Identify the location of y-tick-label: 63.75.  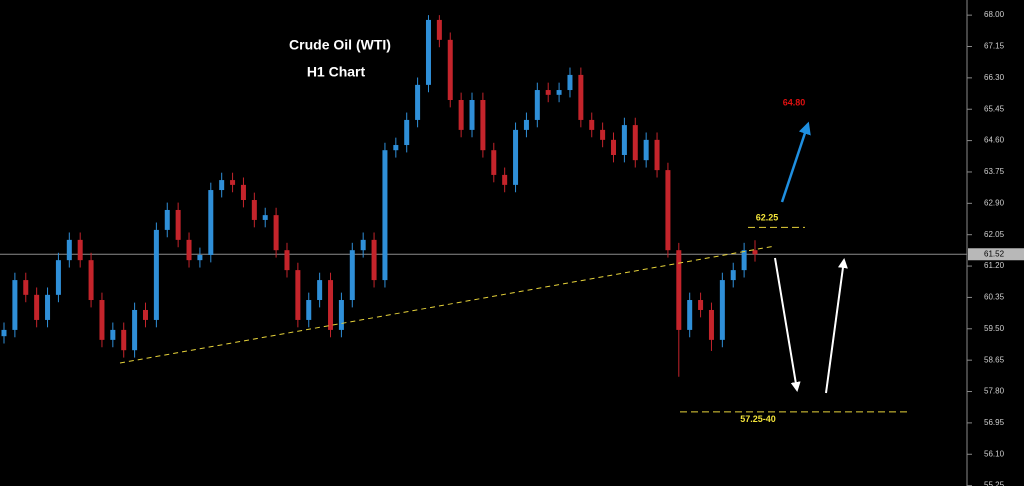
(994, 171).